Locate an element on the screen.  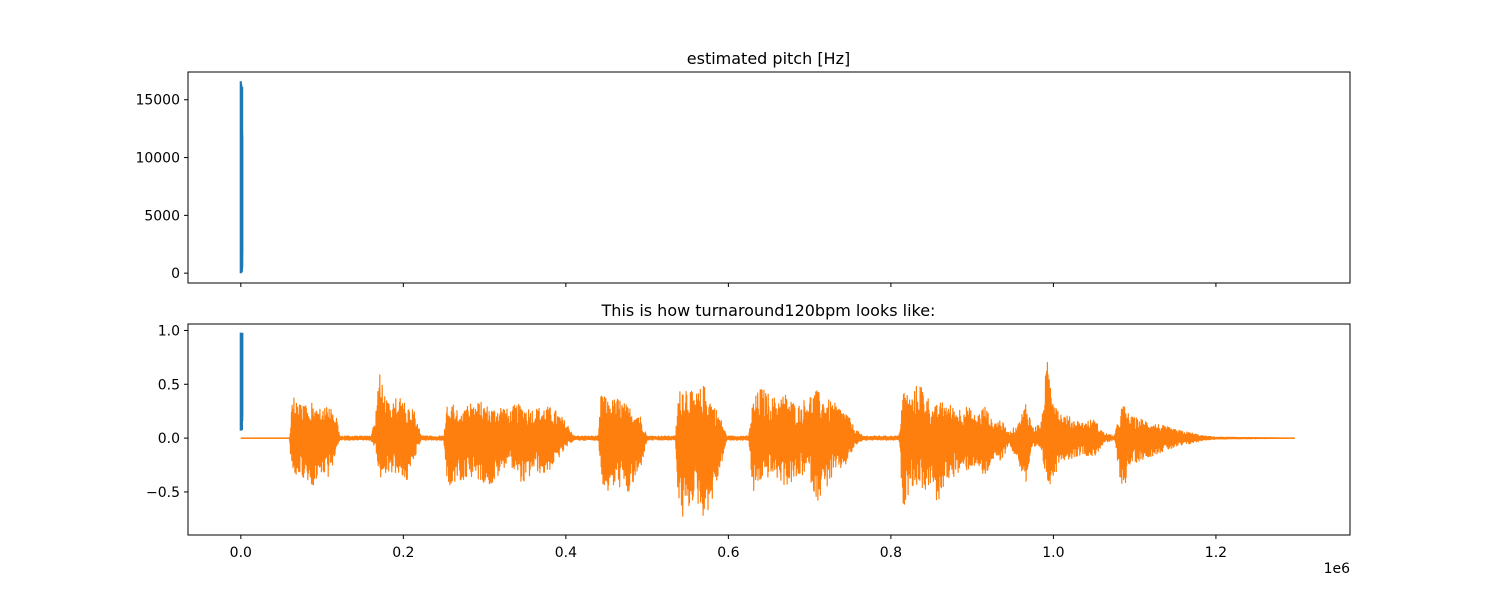
pitch-plot-area is located at coordinates (241, 177).